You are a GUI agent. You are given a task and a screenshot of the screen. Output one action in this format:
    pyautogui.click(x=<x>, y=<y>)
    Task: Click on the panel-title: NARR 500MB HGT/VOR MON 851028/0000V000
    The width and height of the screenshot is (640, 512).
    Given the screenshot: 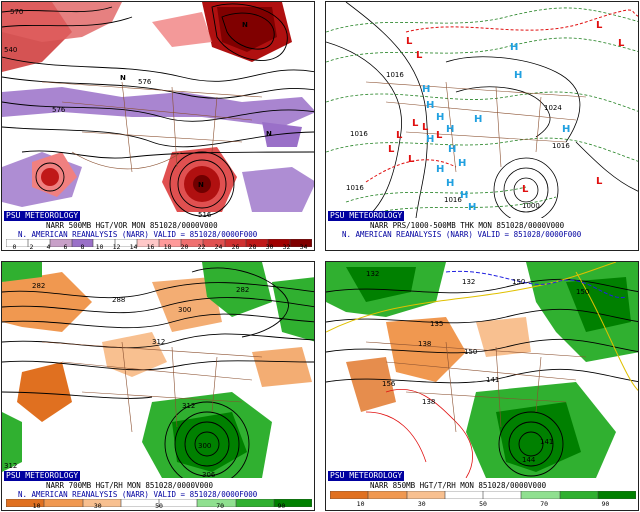 What is the action you would take?
    pyautogui.click(x=132, y=225)
    